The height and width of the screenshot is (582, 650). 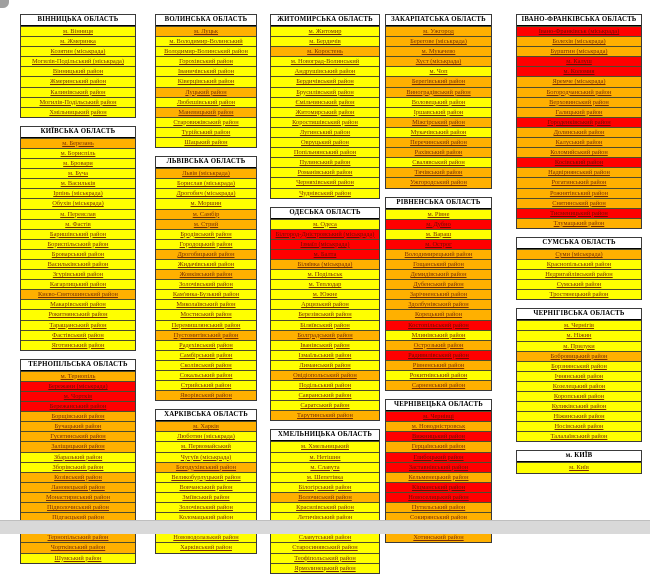 I want to click on region-row: Горохівський район, so click(x=206, y=61).